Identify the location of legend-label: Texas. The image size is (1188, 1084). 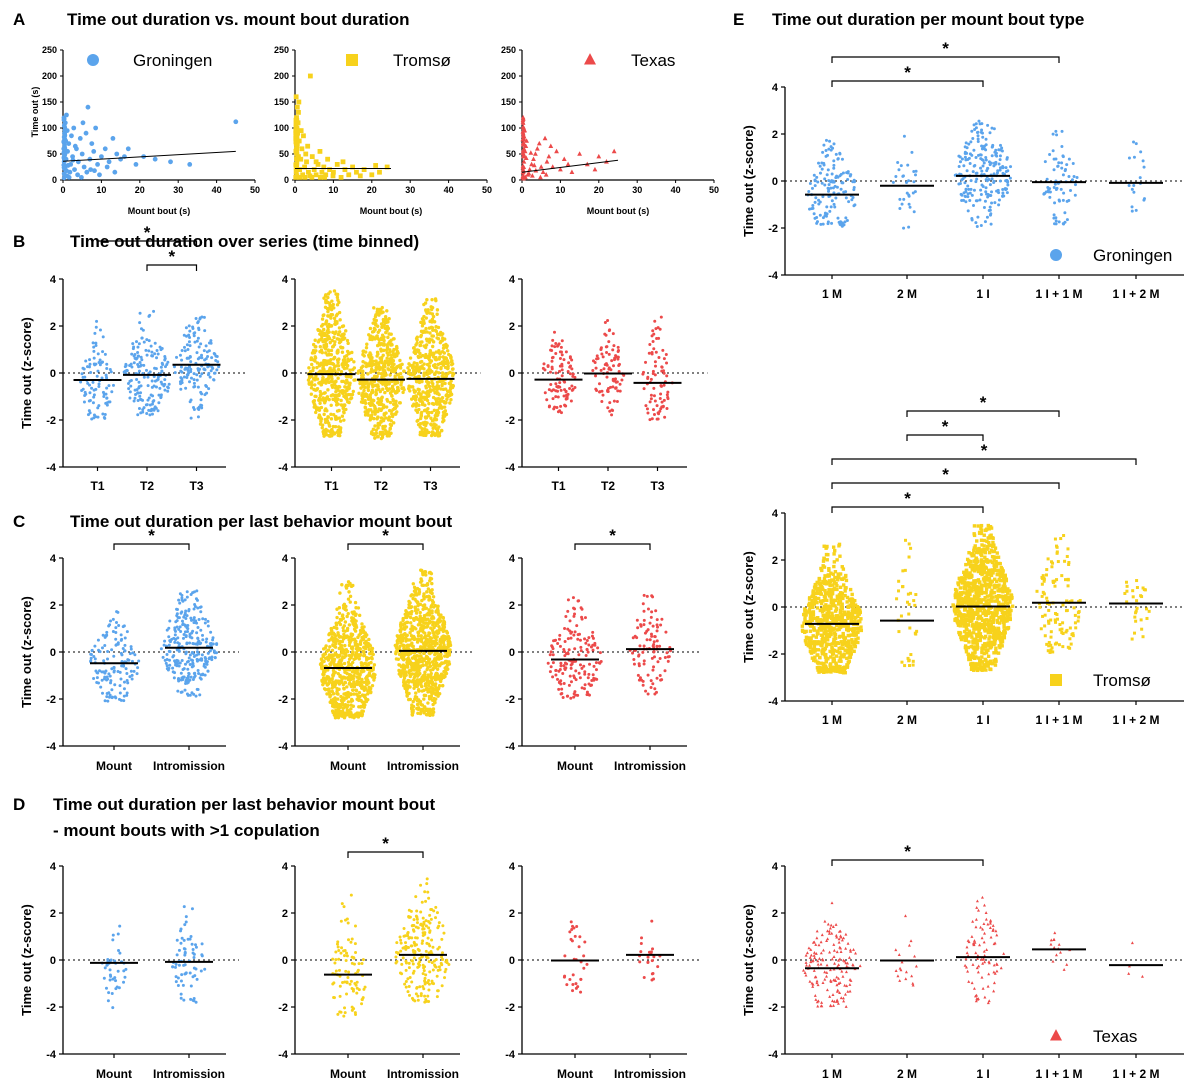
(653, 60).